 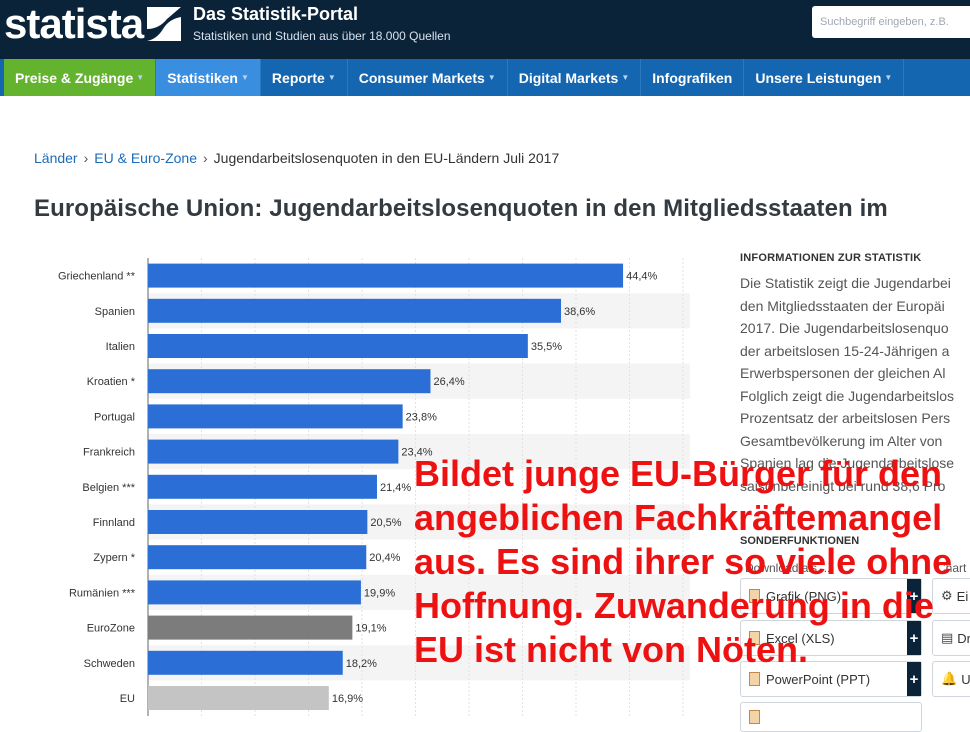 What do you see at coordinates (754, 717) in the screenshot?
I see `file-icon` at bounding box center [754, 717].